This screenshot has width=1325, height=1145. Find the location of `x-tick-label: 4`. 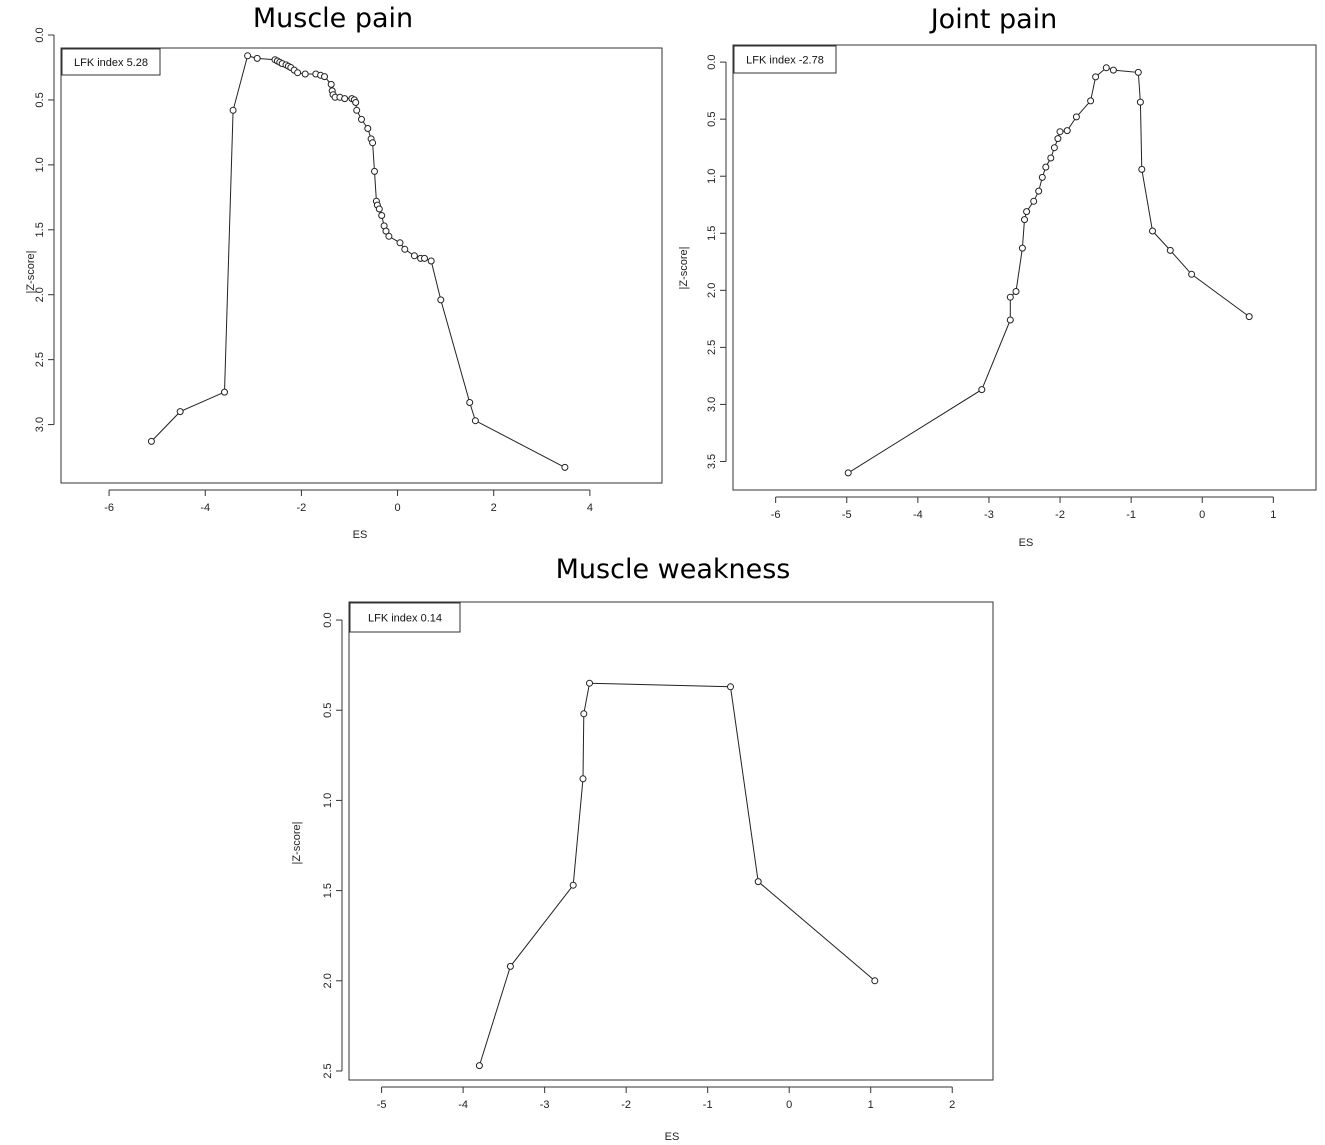

x-tick-label: 4 is located at coordinates (590, 508).